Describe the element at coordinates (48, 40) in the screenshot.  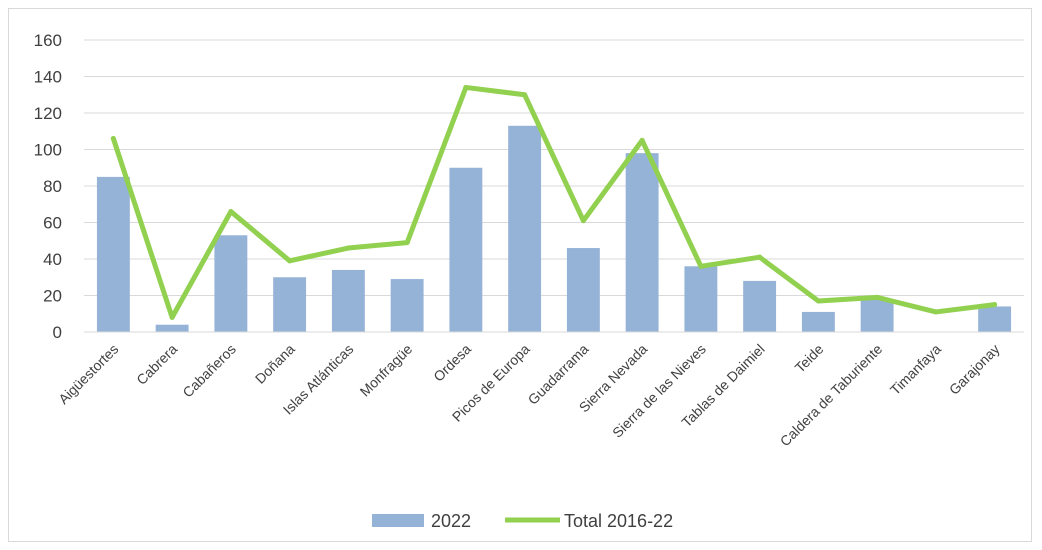
I see `y-tick-label: 160` at that location.